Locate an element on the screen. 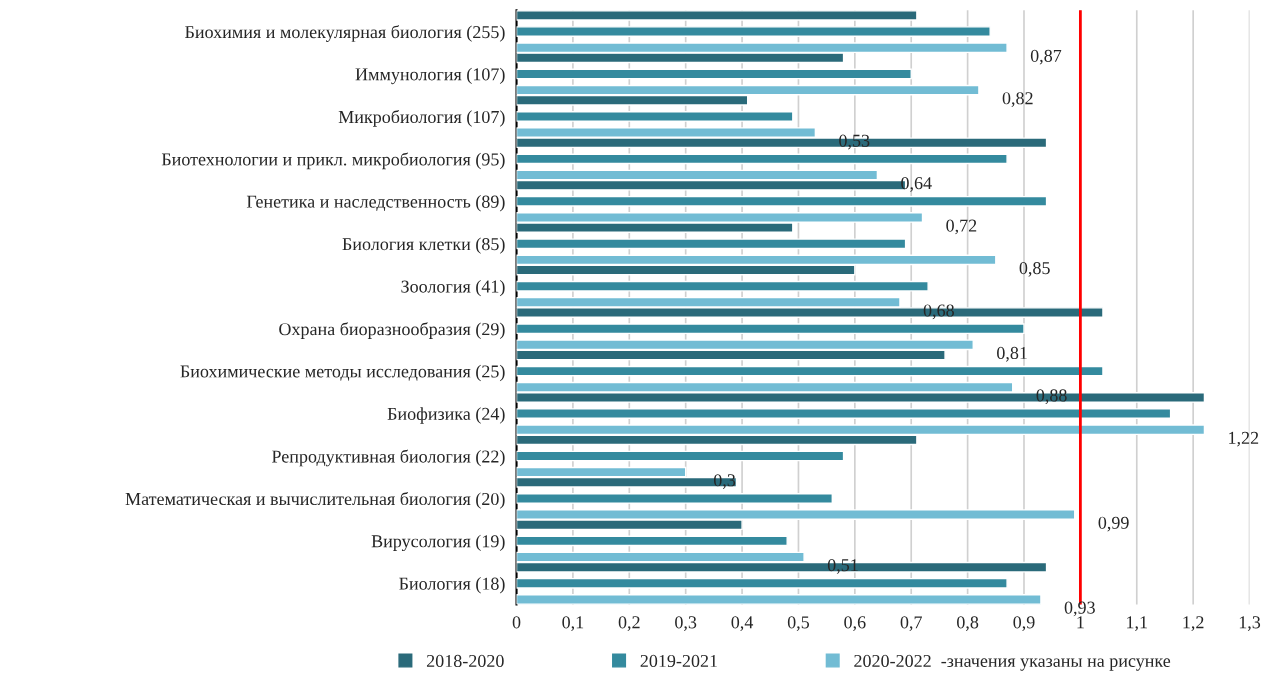  x-tick-label: 1,3 is located at coordinates (1250, 623).